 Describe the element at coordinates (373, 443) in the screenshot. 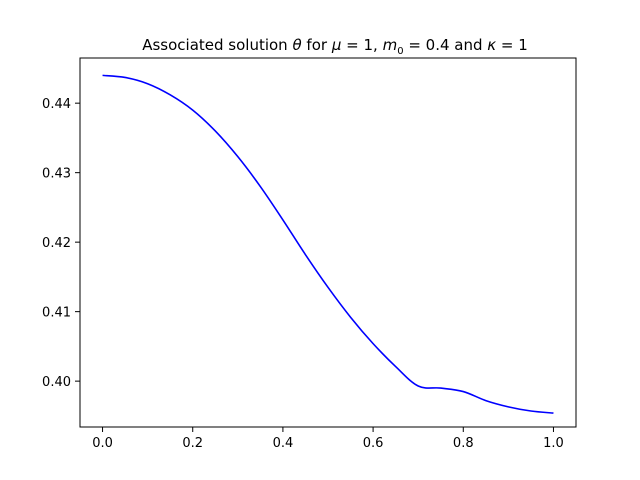

I see `x-tick-label: 0.6` at that location.